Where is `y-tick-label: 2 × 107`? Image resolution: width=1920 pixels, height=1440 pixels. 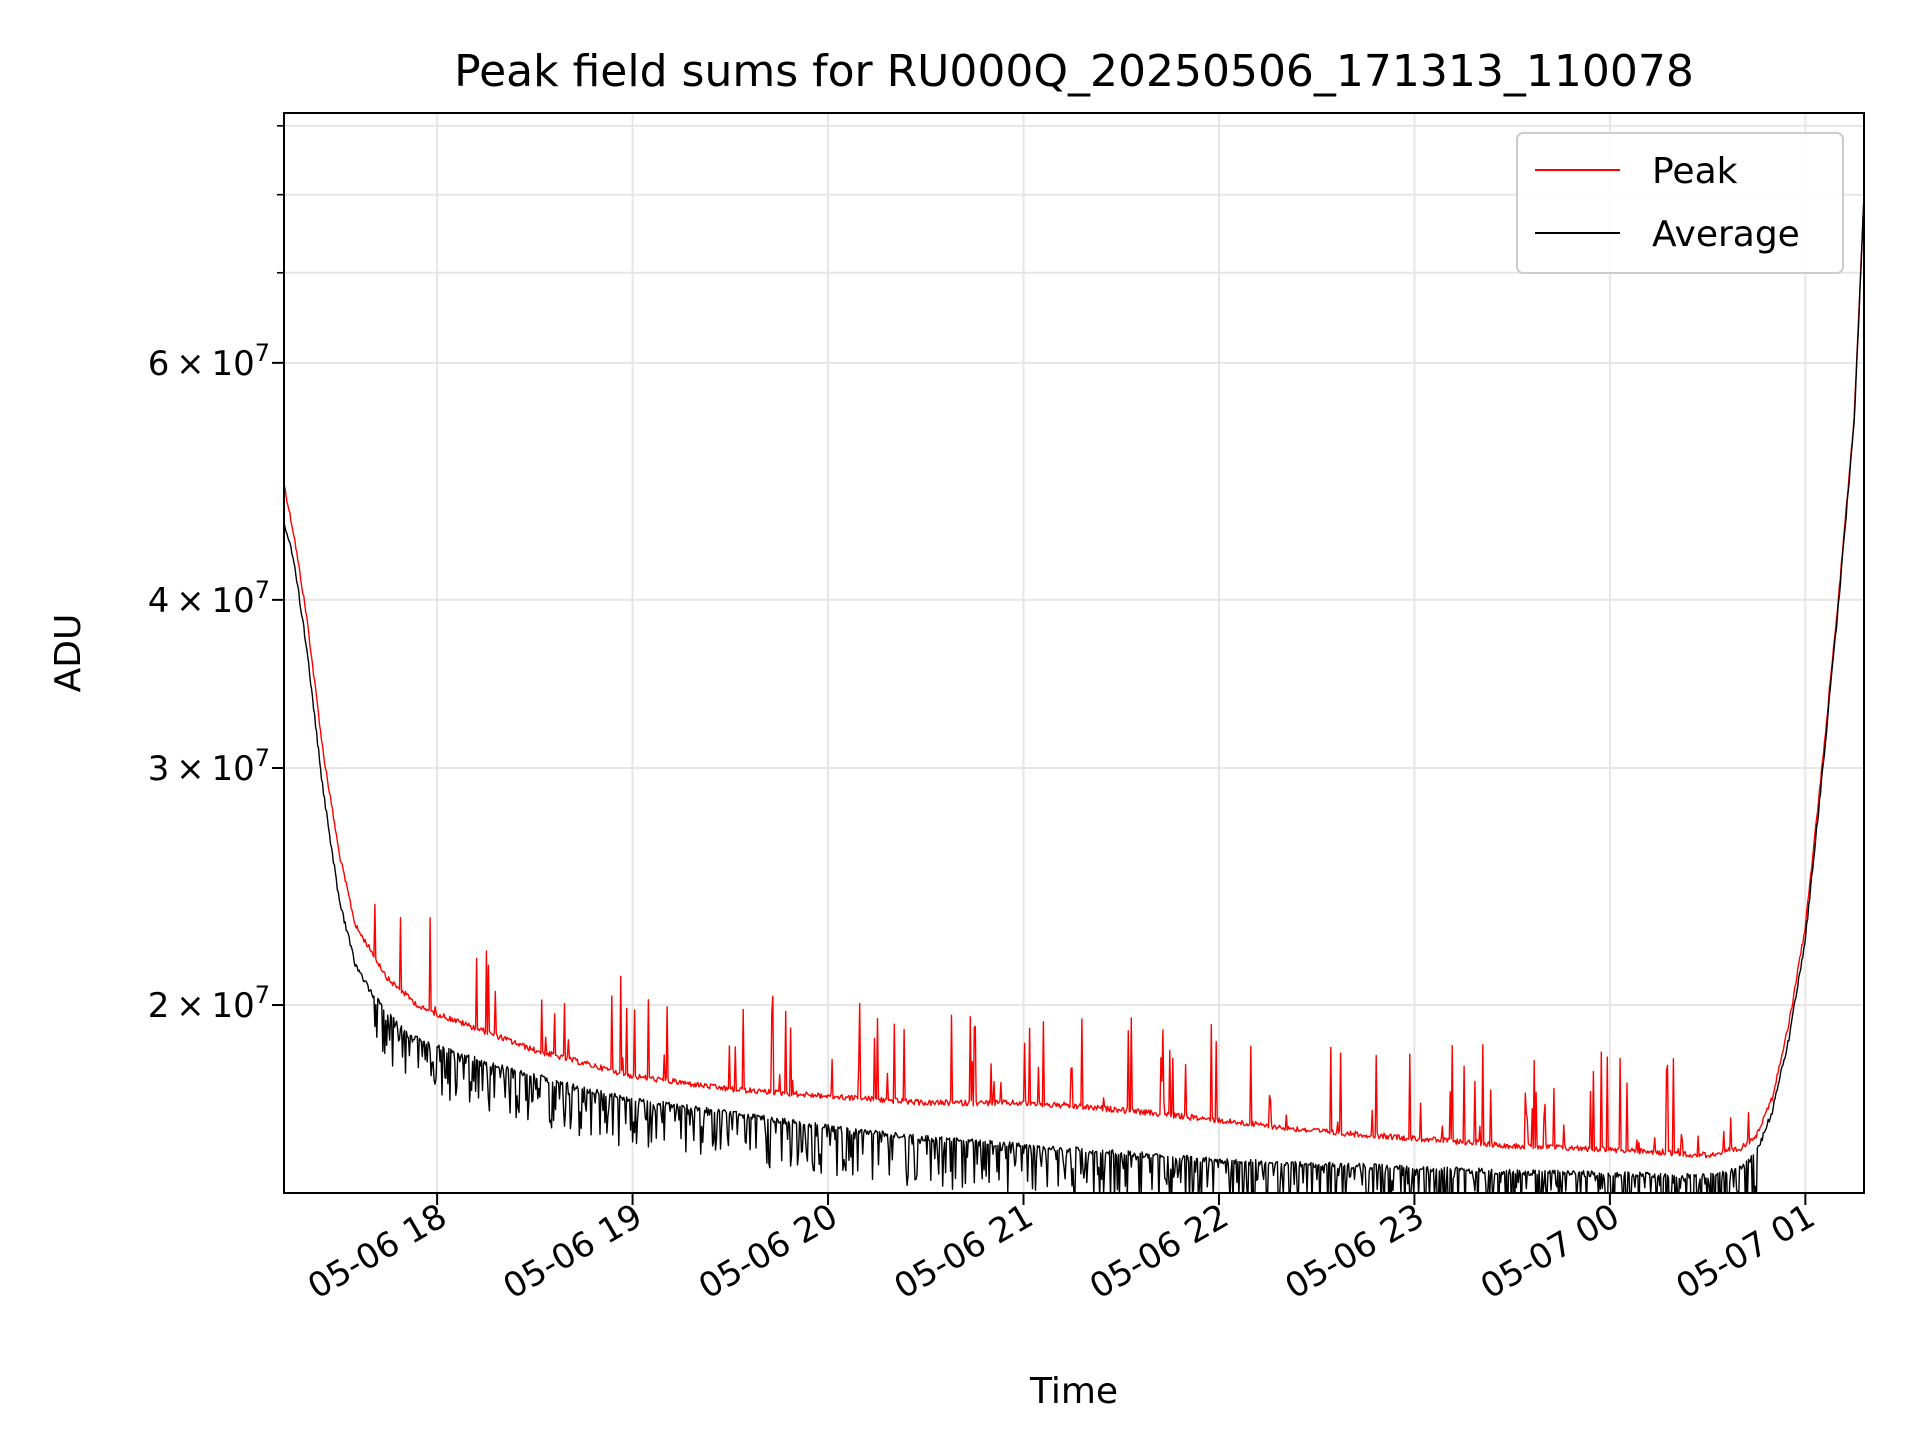 y-tick-label: 2 × 107 is located at coordinates (209, 1003).